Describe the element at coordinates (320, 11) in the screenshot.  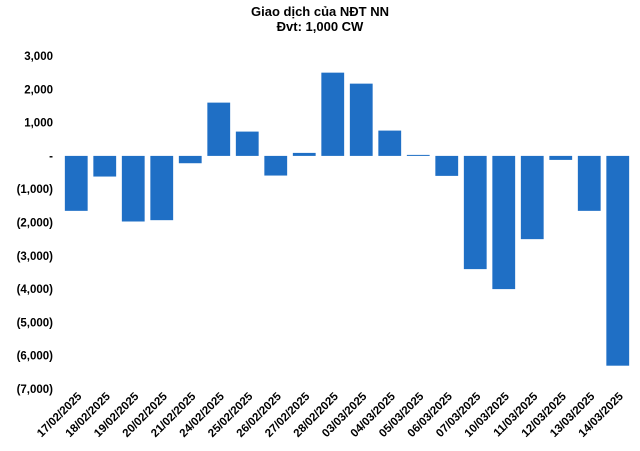
I see `chart-title: Giao dịch của NĐT NN` at that location.